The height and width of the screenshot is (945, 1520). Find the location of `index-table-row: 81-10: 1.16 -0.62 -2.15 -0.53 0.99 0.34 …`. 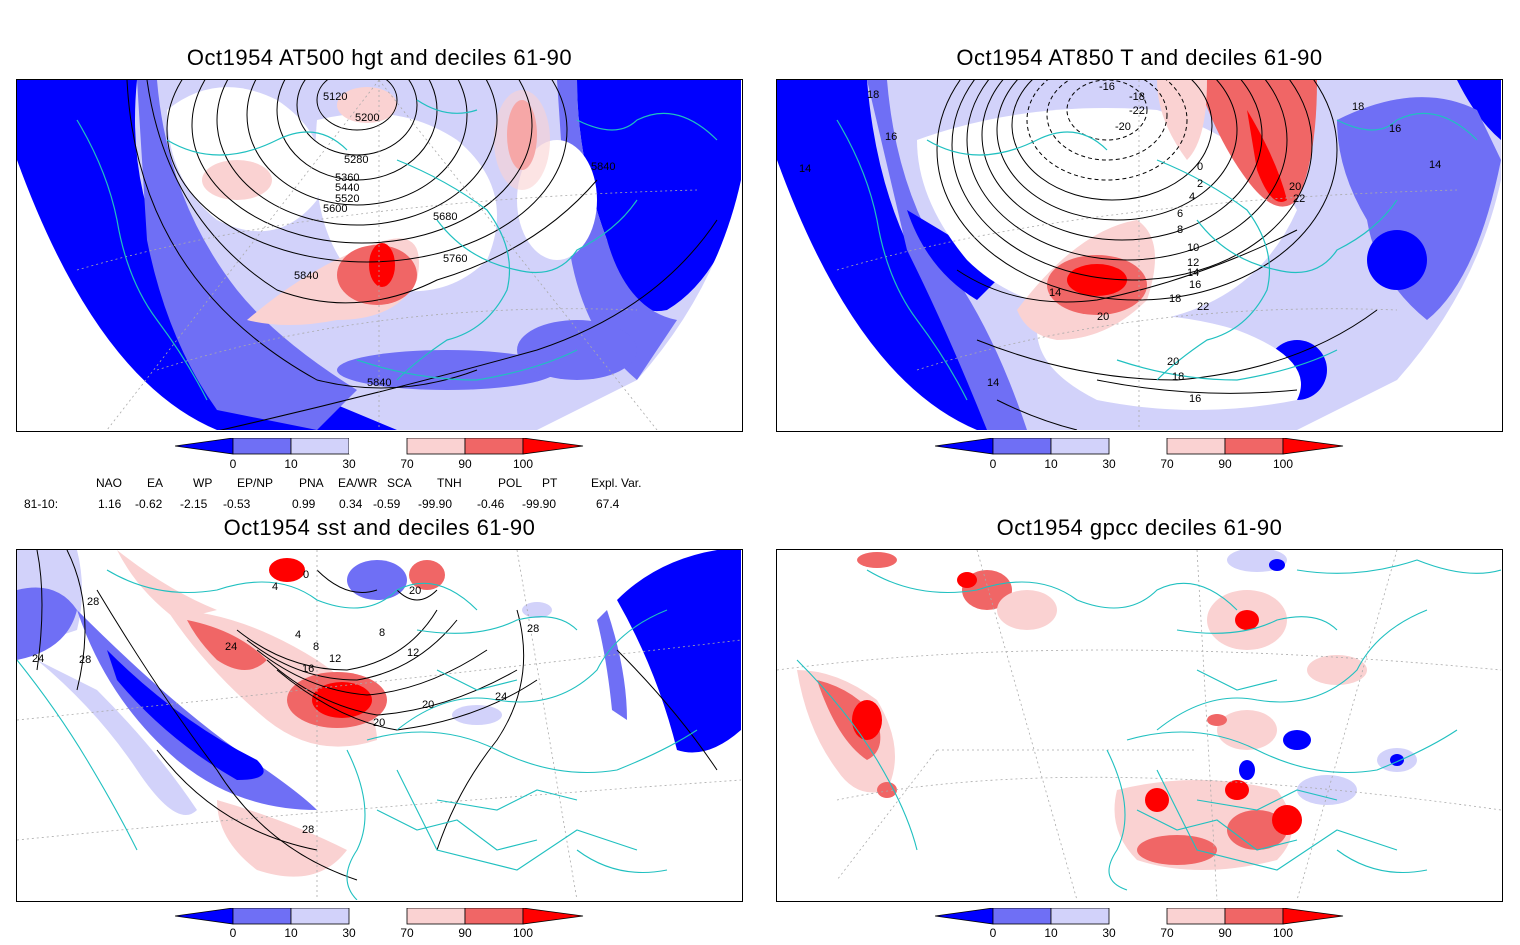

index-table-row: 81-10: 1.16 -0.62 -2.15 -0.53 0.99 0.34 … is located at coordinates (380, 505).